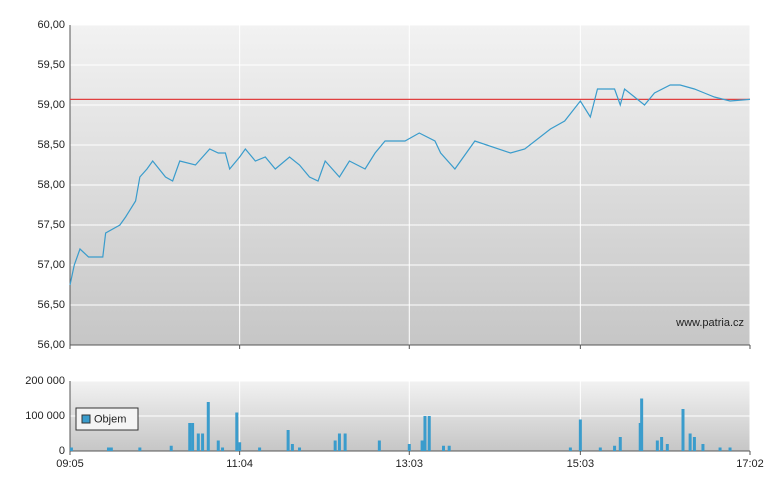 This screenshot has height=490, width=780. Describe the element at coordinates (51, 25) in the screenshot. I see `y-tick-label: 60,00` at that location.